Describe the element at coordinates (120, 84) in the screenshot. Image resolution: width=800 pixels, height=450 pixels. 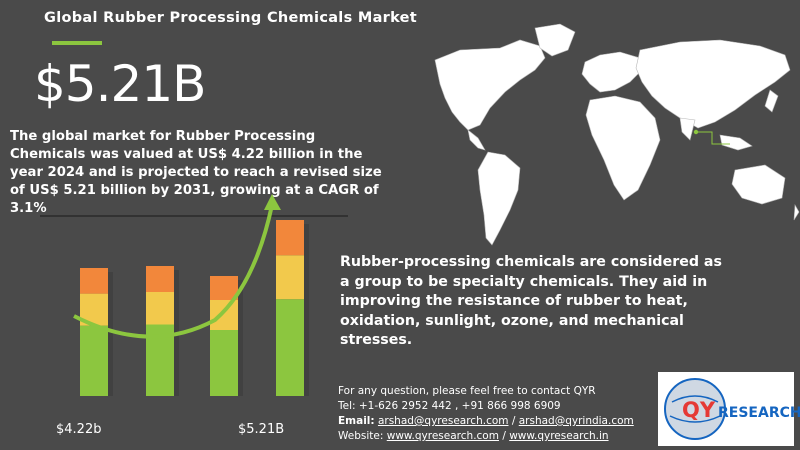
I see `market-value: $5.21B` at that location.